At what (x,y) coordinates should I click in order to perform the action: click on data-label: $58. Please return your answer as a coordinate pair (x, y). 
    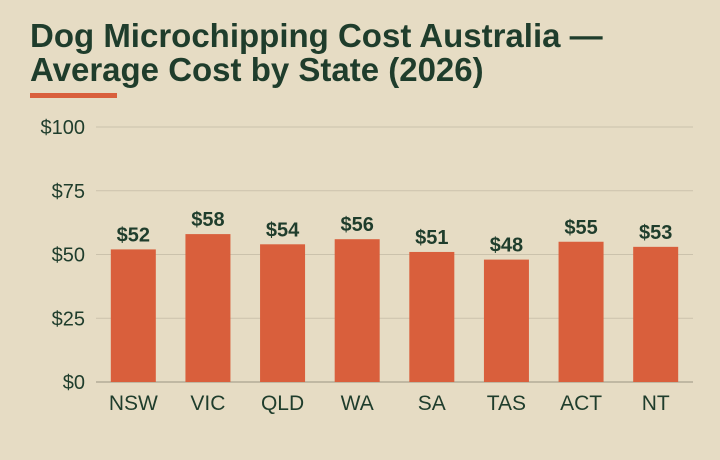
    Looking at the image, I should click on (207, 220).